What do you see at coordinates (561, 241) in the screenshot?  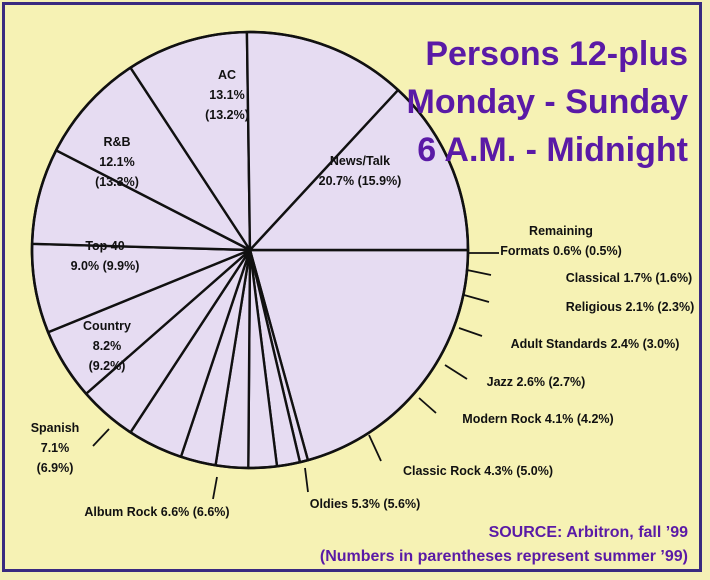 I see `slice-label-remaining-formats: Remaining Formats 0.6% (0.5%)` at bounding box center [561, 241].